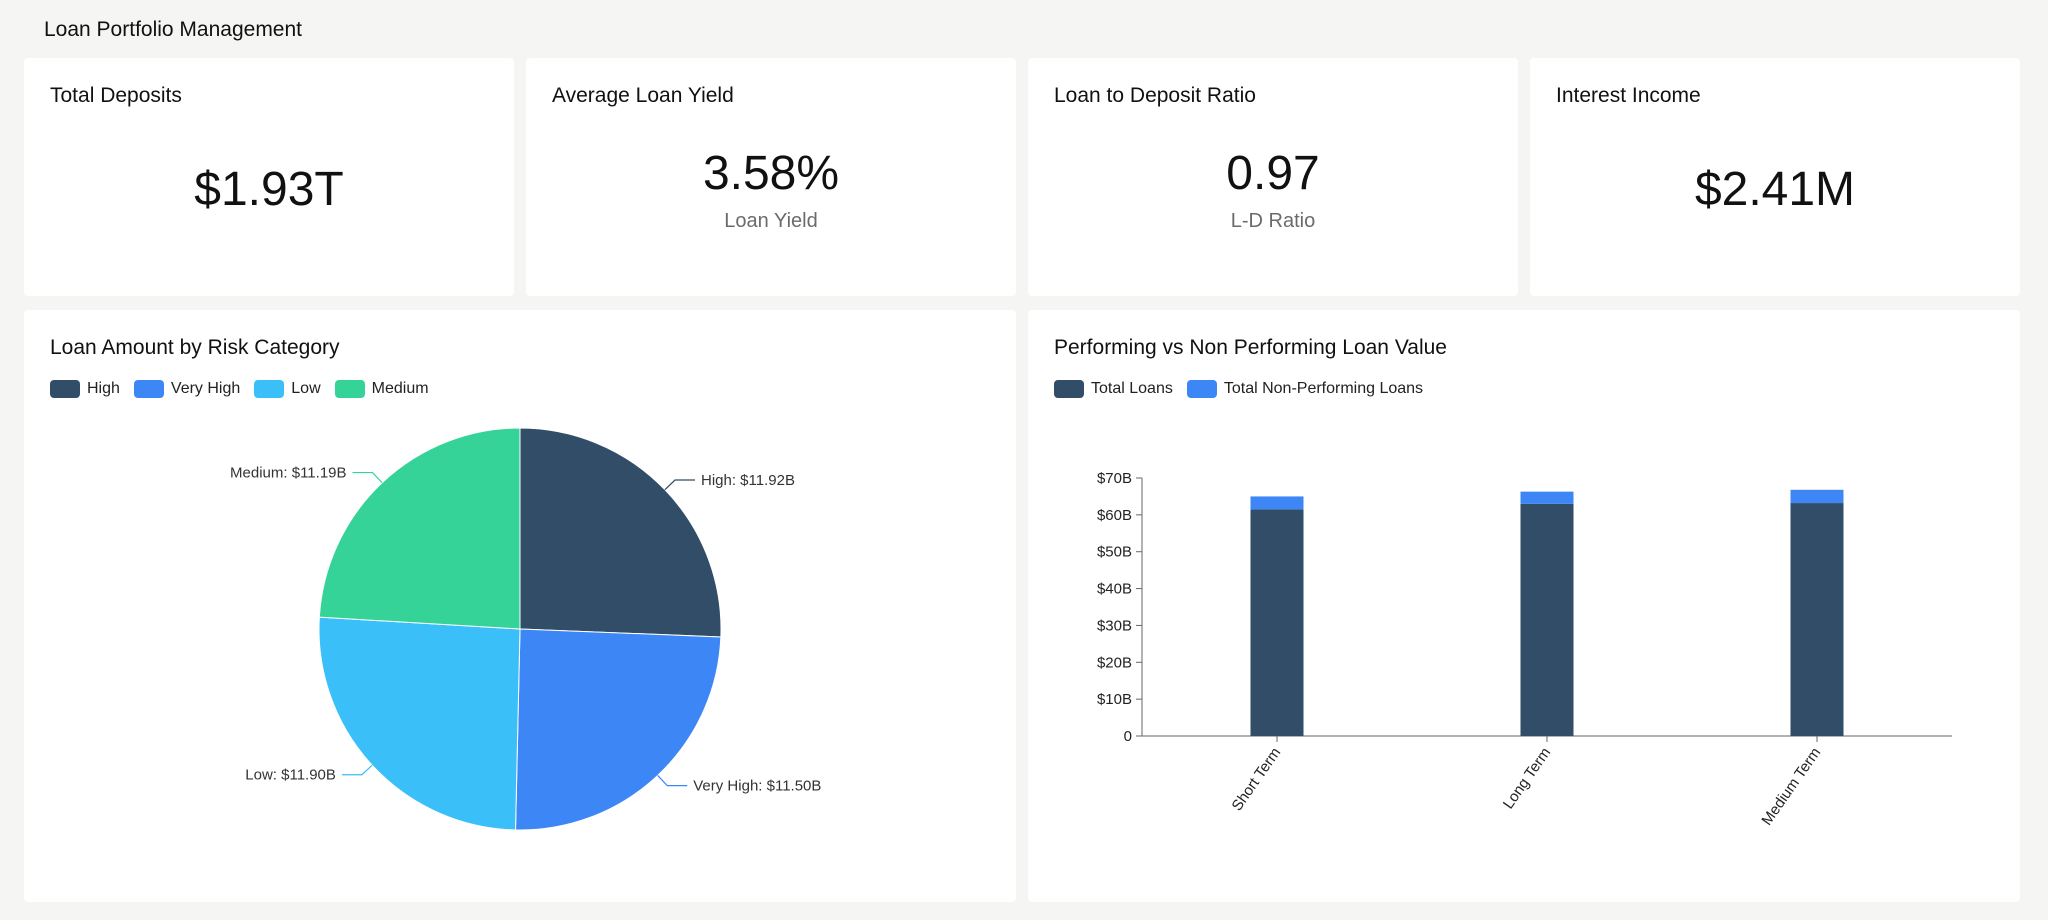  Describe the element at coordinates (400, 388) in the screenshot. I see `legend-label: Medium` at that location.